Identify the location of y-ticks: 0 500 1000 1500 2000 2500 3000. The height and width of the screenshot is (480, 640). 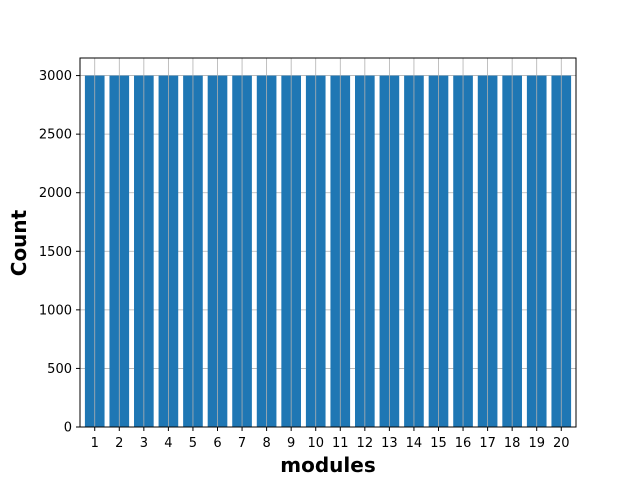
(59, 252).